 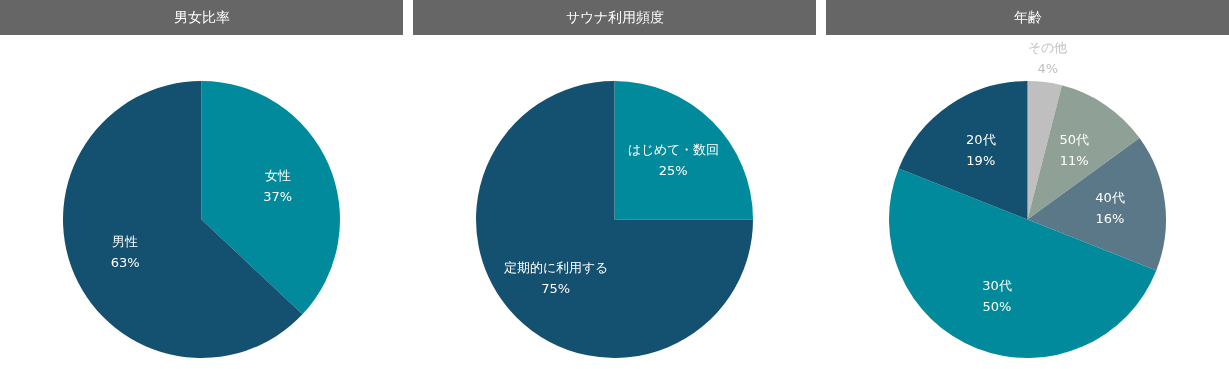 I want to click on chart-title: サウナ利用頻度, so click(x=614, y=17).